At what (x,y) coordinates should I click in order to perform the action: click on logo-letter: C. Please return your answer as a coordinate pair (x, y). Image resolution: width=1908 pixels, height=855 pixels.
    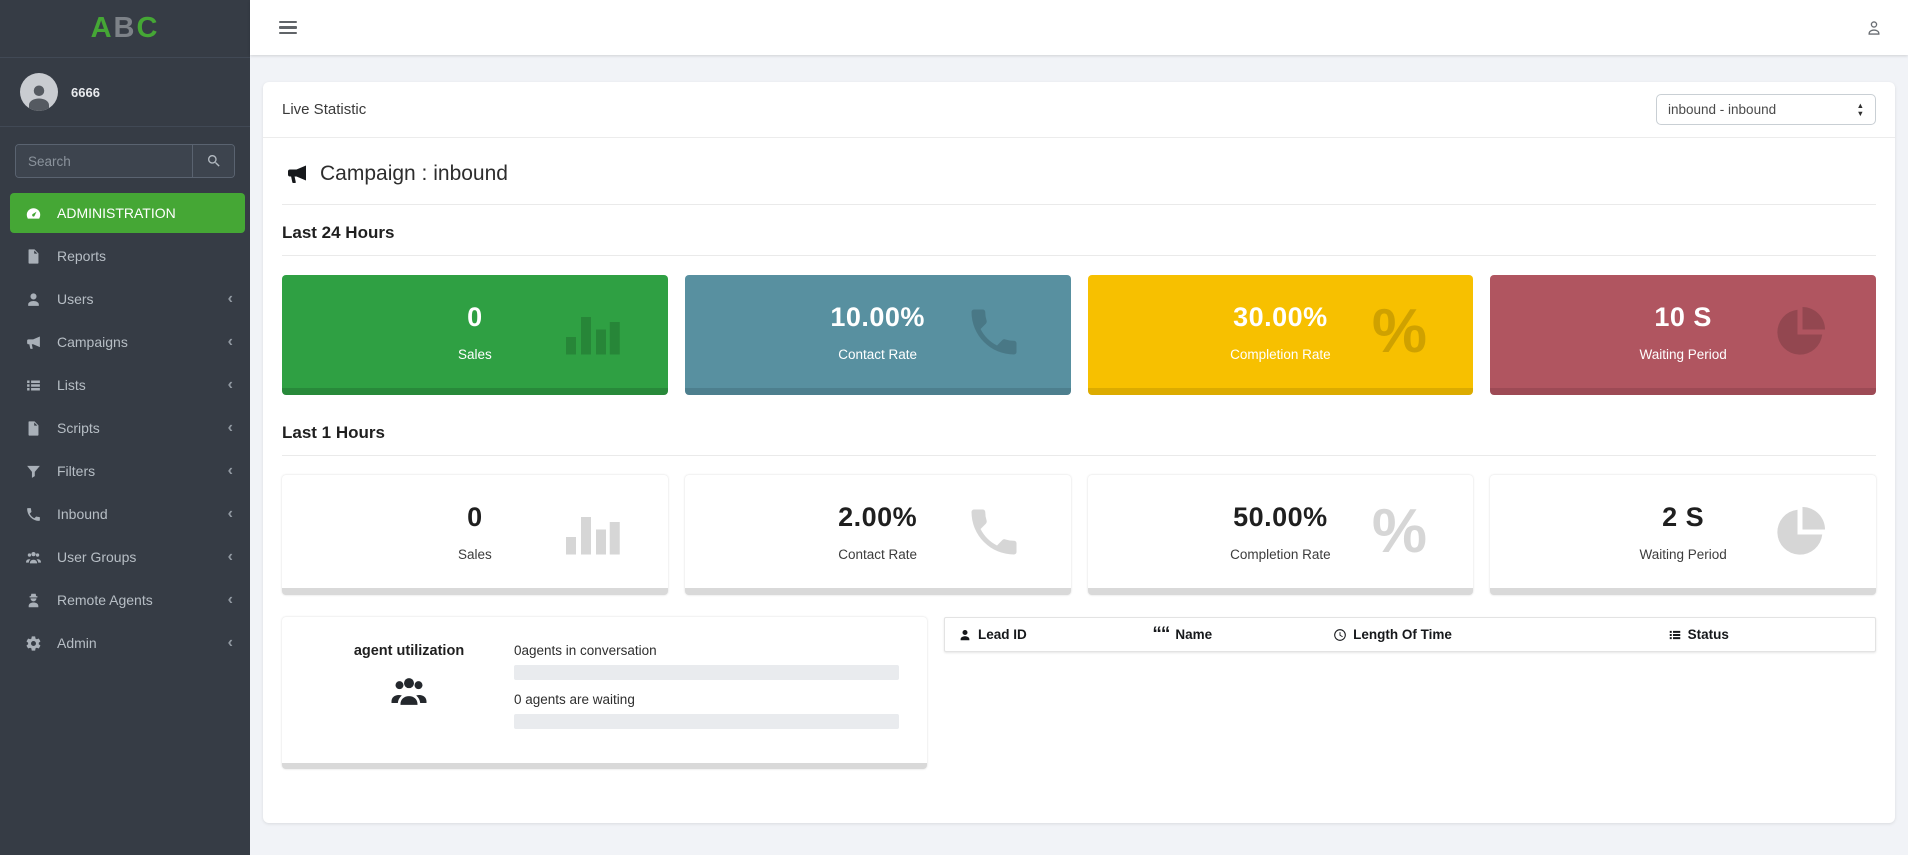
    Looking at the image, I should click on (148, 28).